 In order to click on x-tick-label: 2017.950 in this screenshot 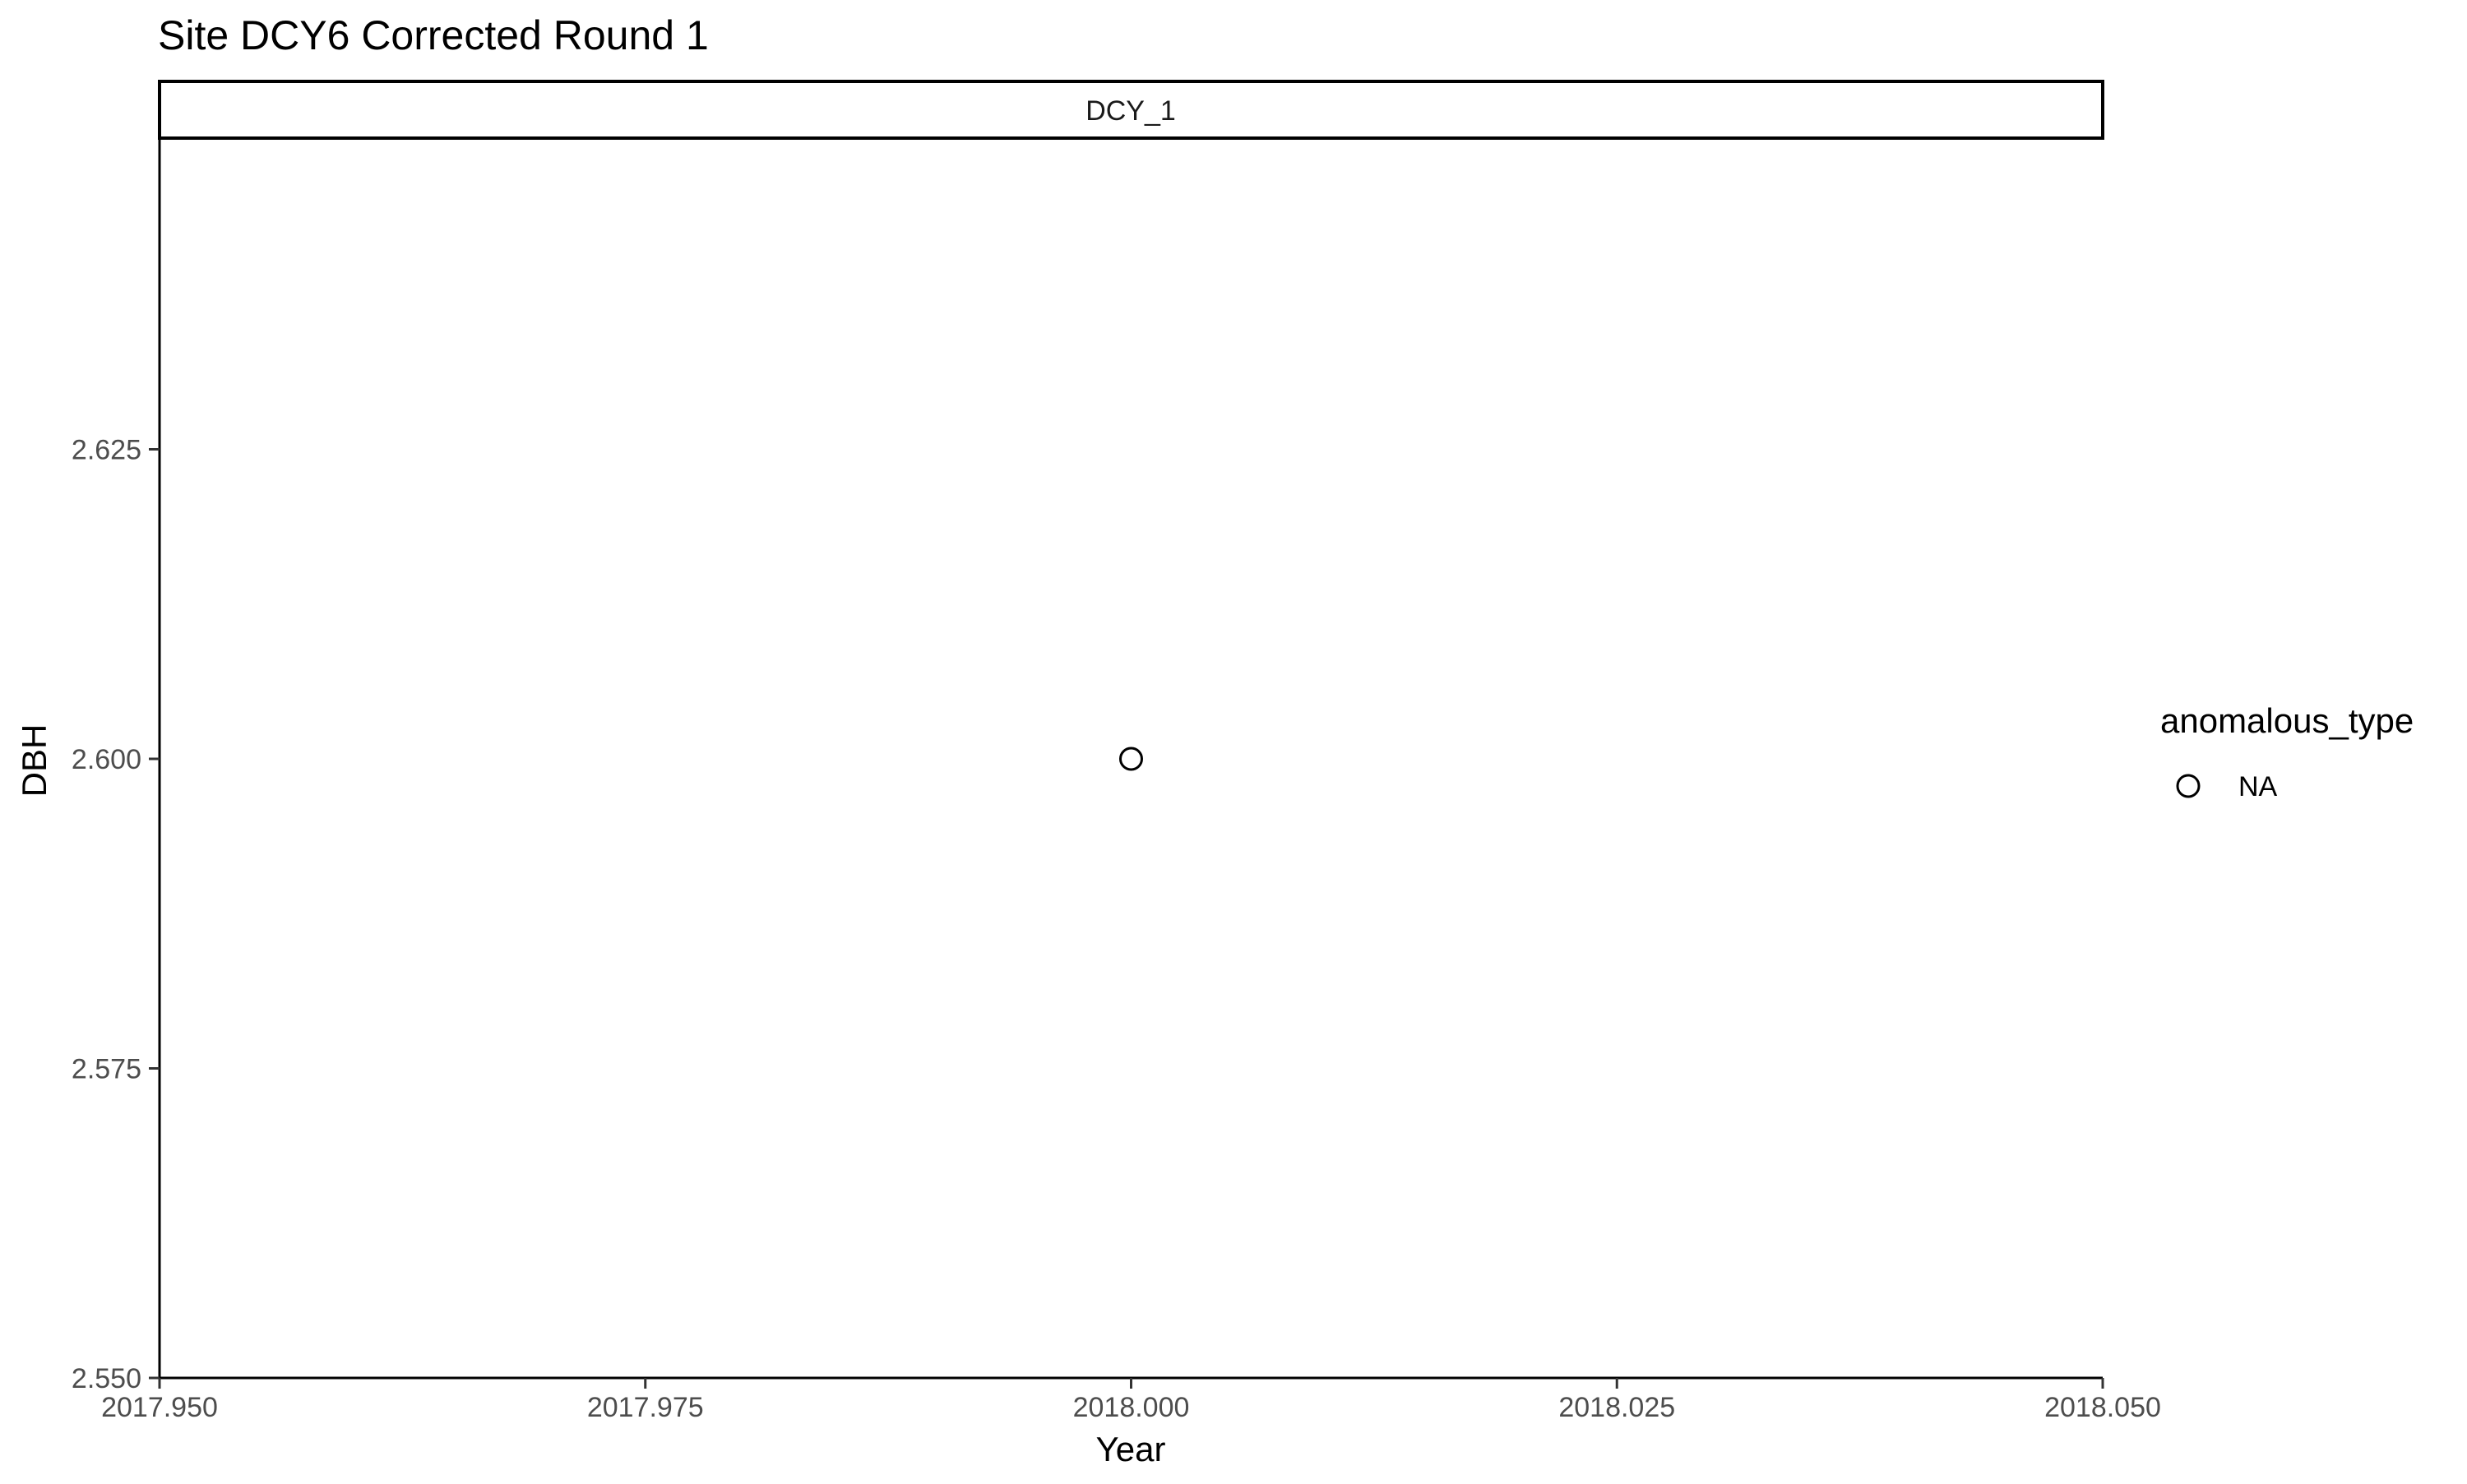, I will do `click(159, 1408)`.